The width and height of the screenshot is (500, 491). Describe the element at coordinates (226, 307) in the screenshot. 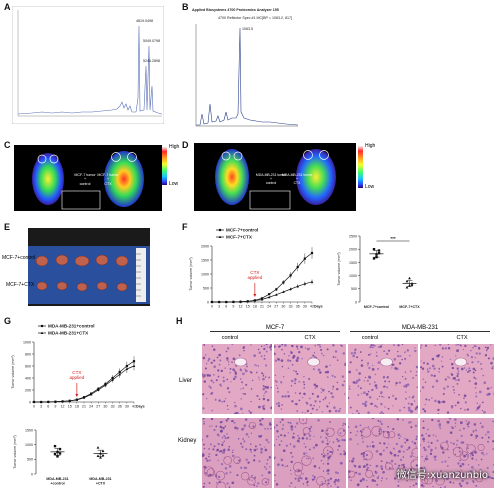

I see `x-tick-label: 6` at that location.